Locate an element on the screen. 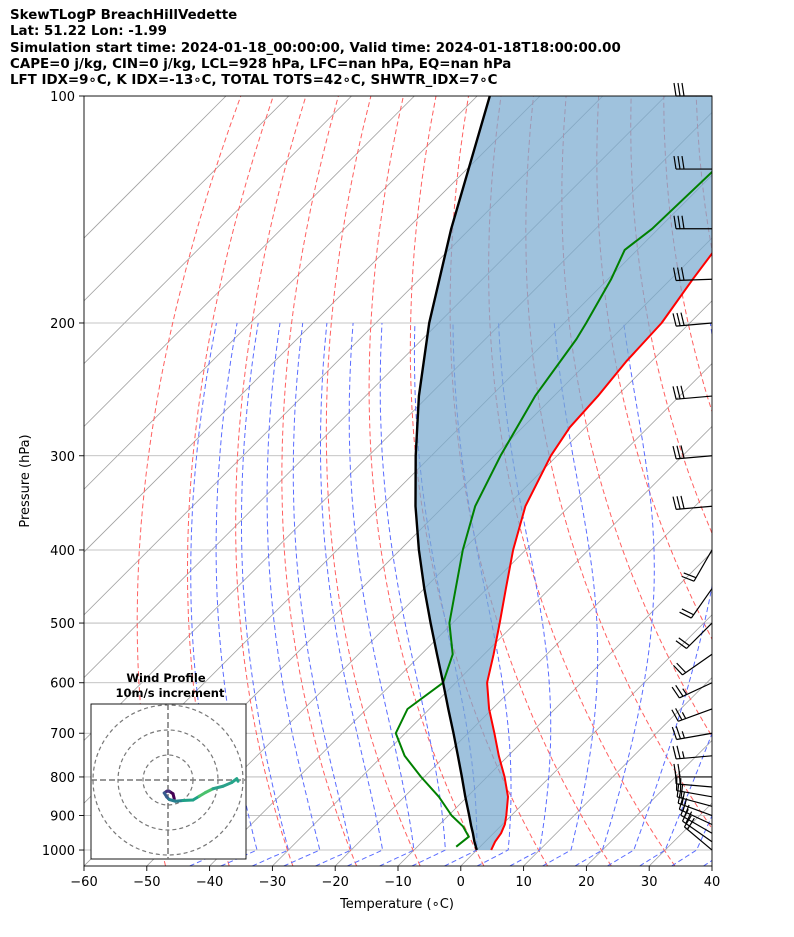 The height and width of the screenshot is (937, 794). y-tick-label: 700 is located at coordinates (62, 734).